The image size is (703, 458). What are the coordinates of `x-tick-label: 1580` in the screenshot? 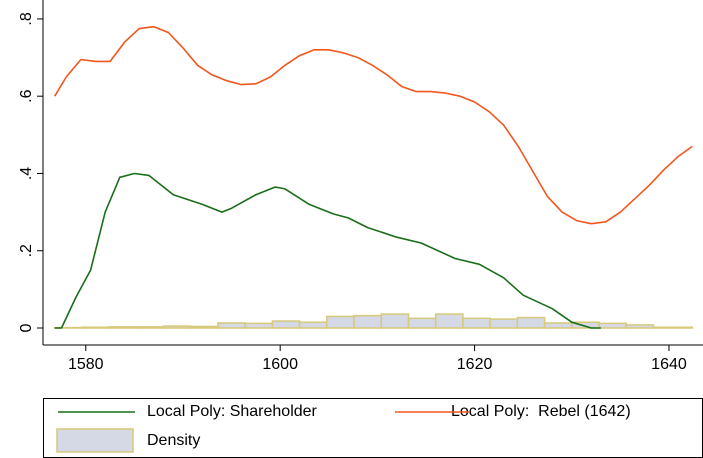 It's located at (86, 364).